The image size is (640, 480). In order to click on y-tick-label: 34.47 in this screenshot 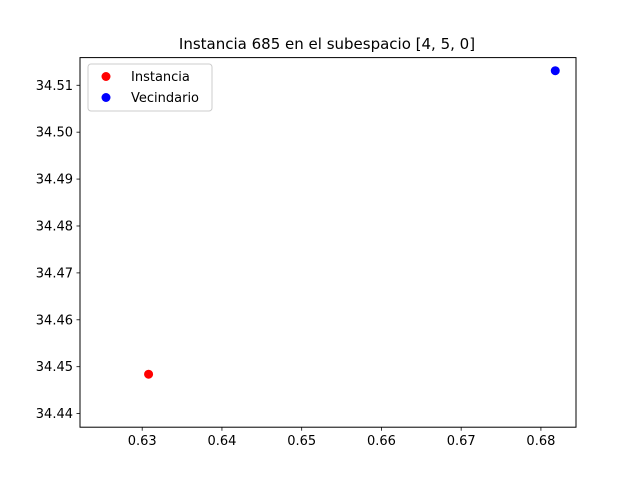, I will do `click(54, 273)`.